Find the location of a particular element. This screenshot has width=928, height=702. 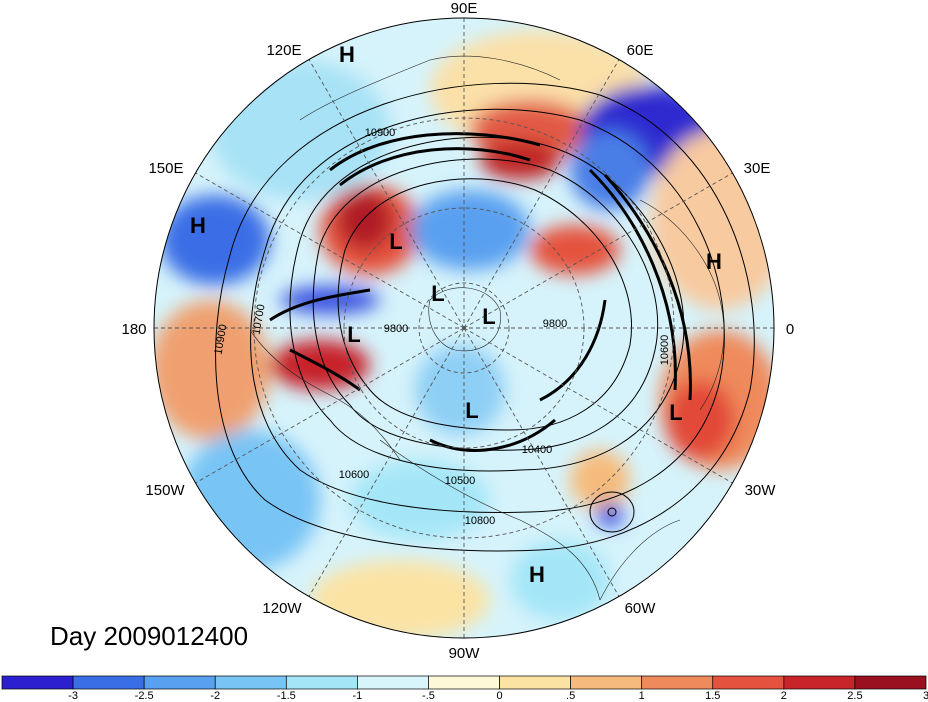

colorbar-tick-label: -1.5 is located at coordinates (286, 696).